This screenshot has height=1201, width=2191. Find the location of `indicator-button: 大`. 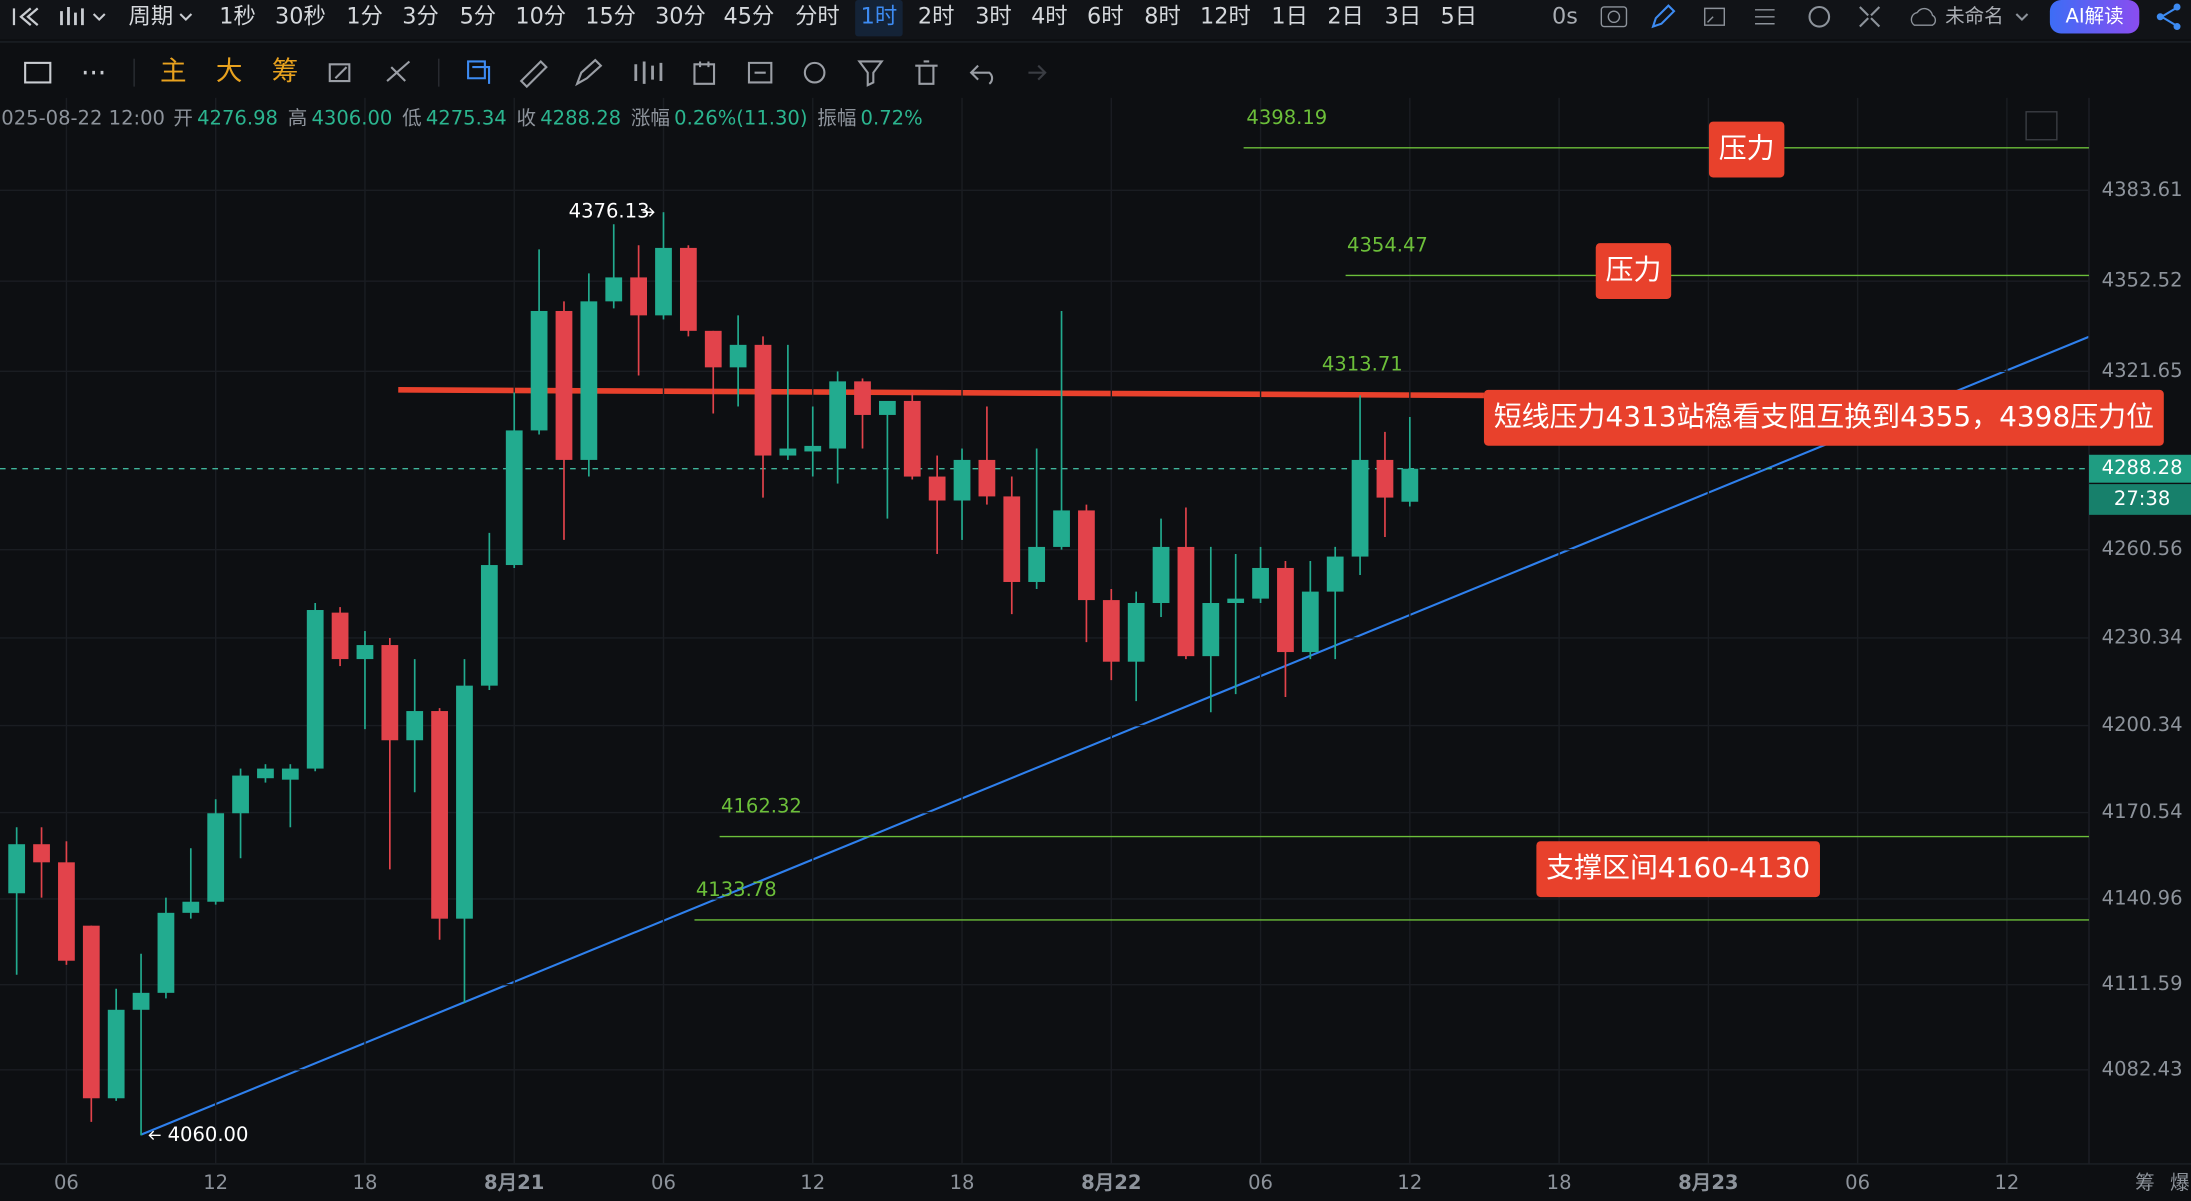

indicator-button: 大 is located at coordinates (229, 71).